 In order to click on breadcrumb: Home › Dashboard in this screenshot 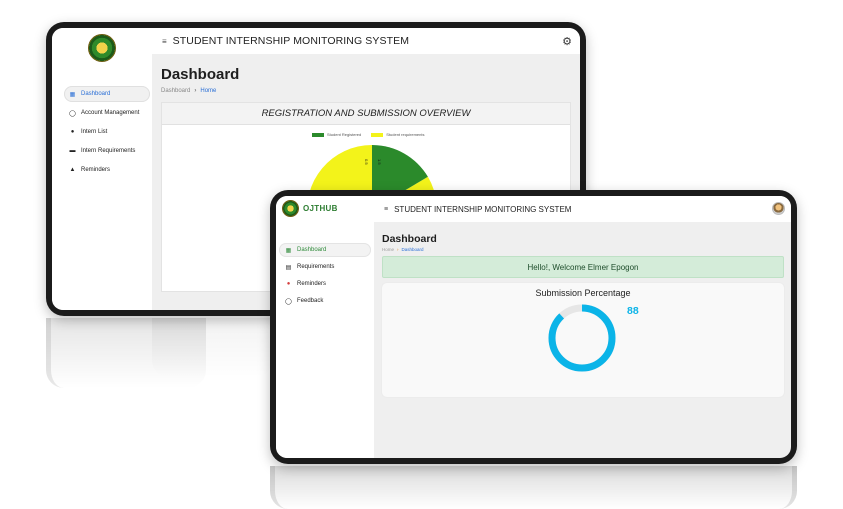, I will do `click(403, 249)`.